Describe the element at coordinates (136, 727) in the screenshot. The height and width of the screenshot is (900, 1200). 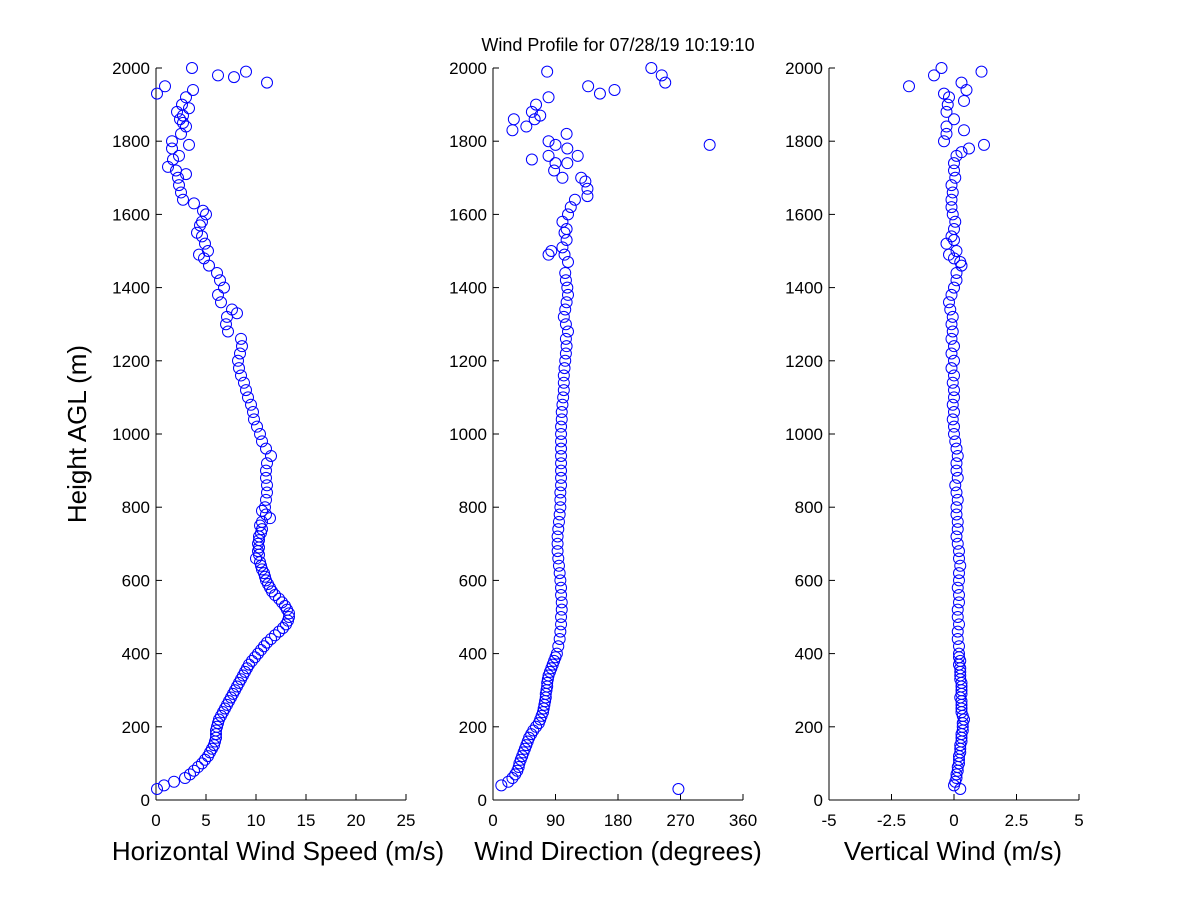
I see `y-tick-label: 200` at that location.